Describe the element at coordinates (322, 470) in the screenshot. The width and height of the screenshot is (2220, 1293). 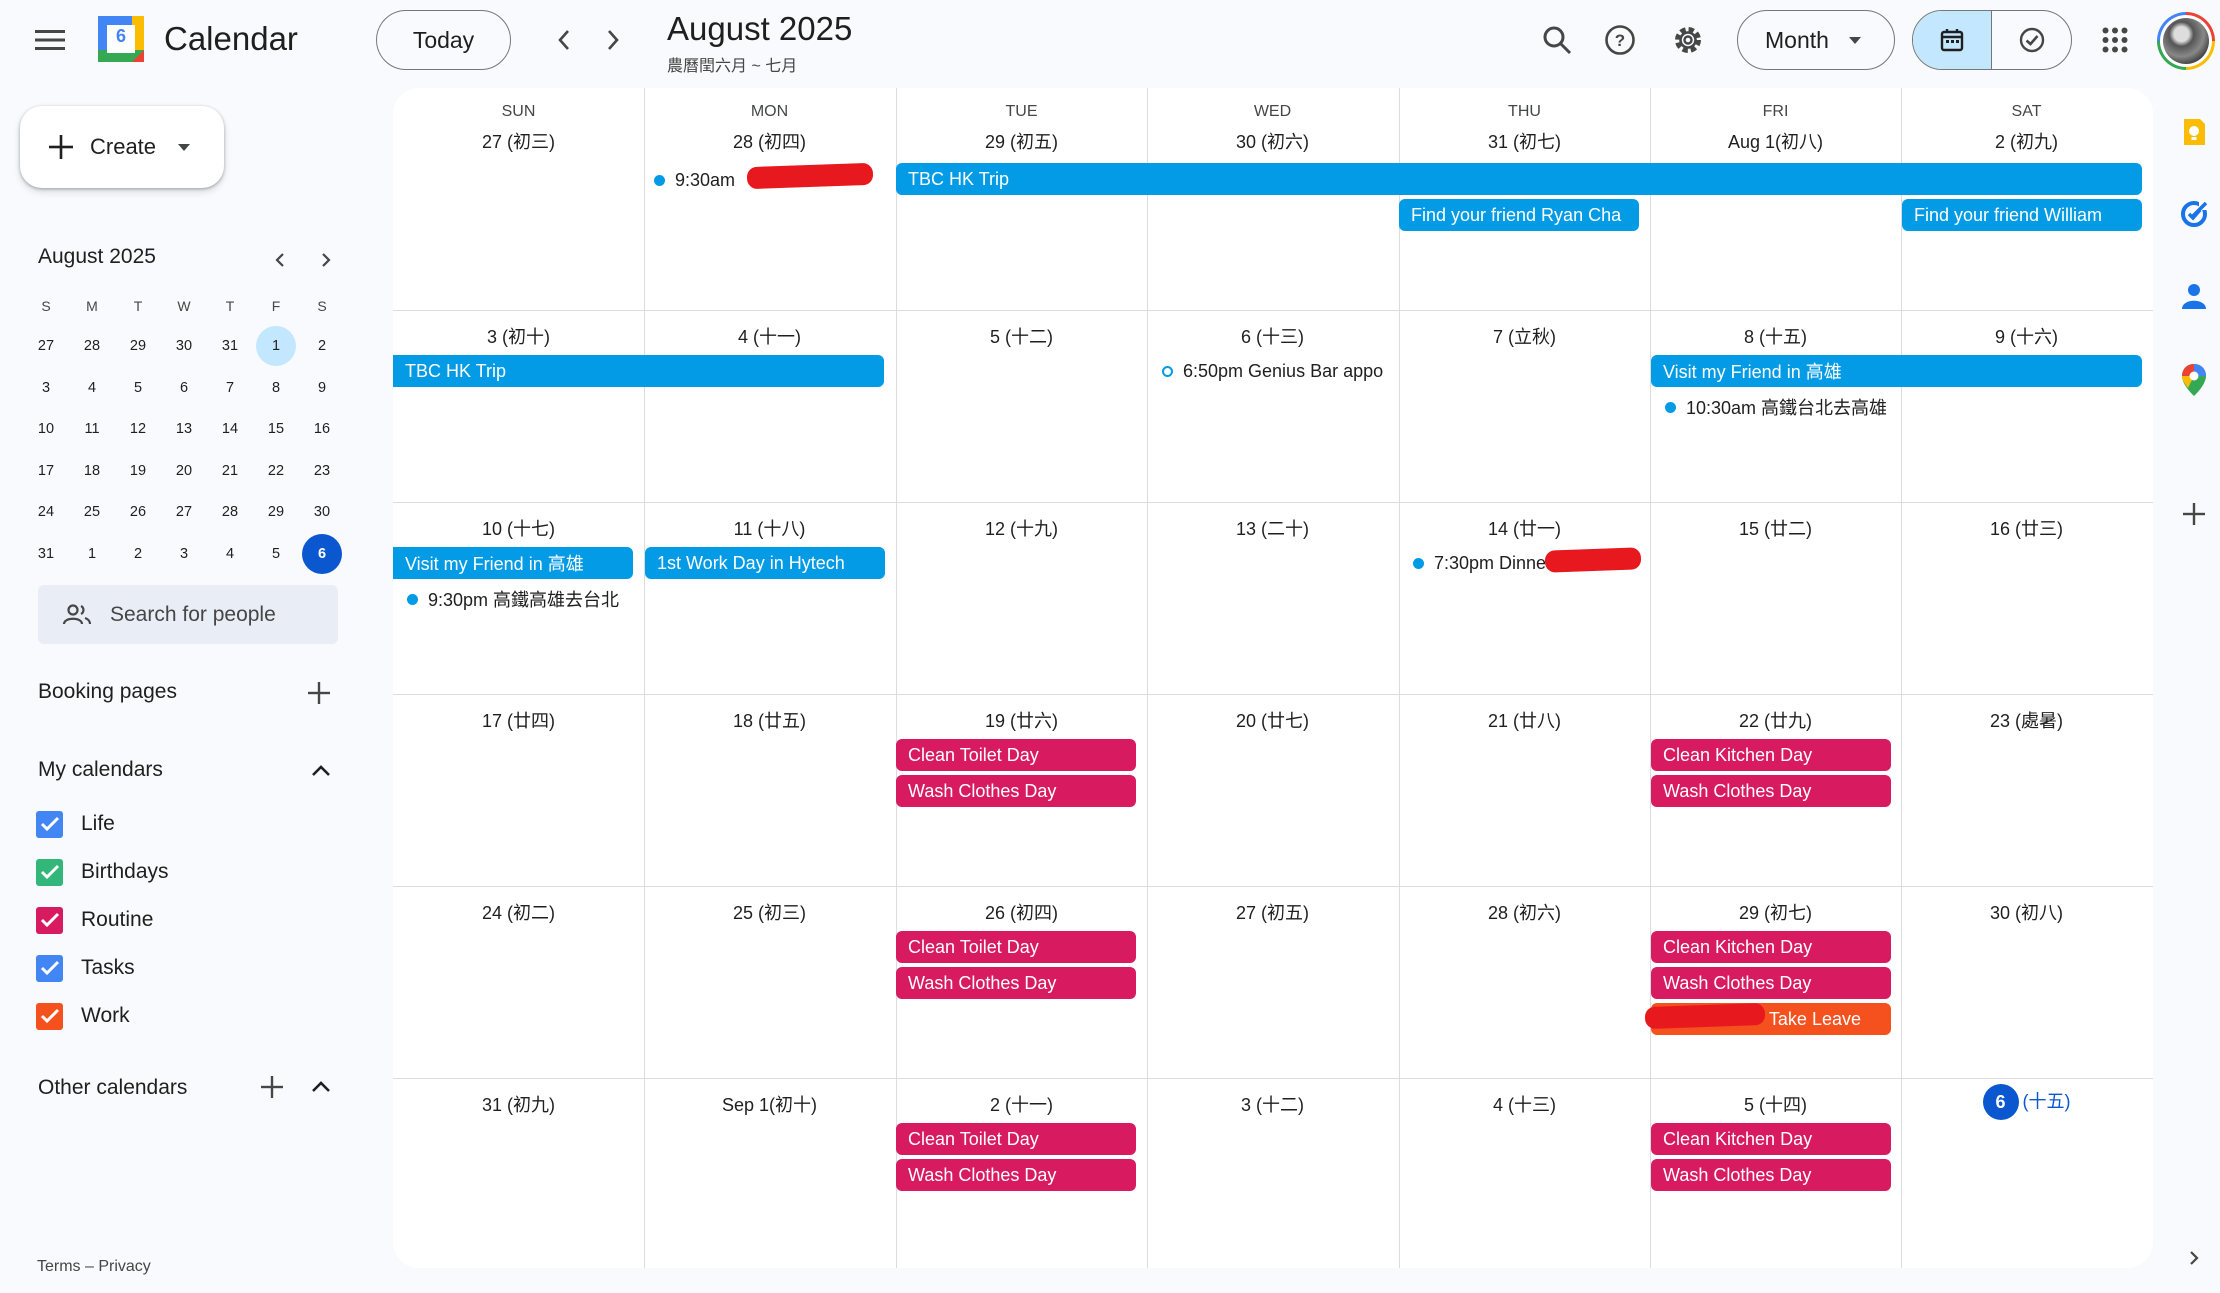
I see `mini-calendar-day: 23` at that location.